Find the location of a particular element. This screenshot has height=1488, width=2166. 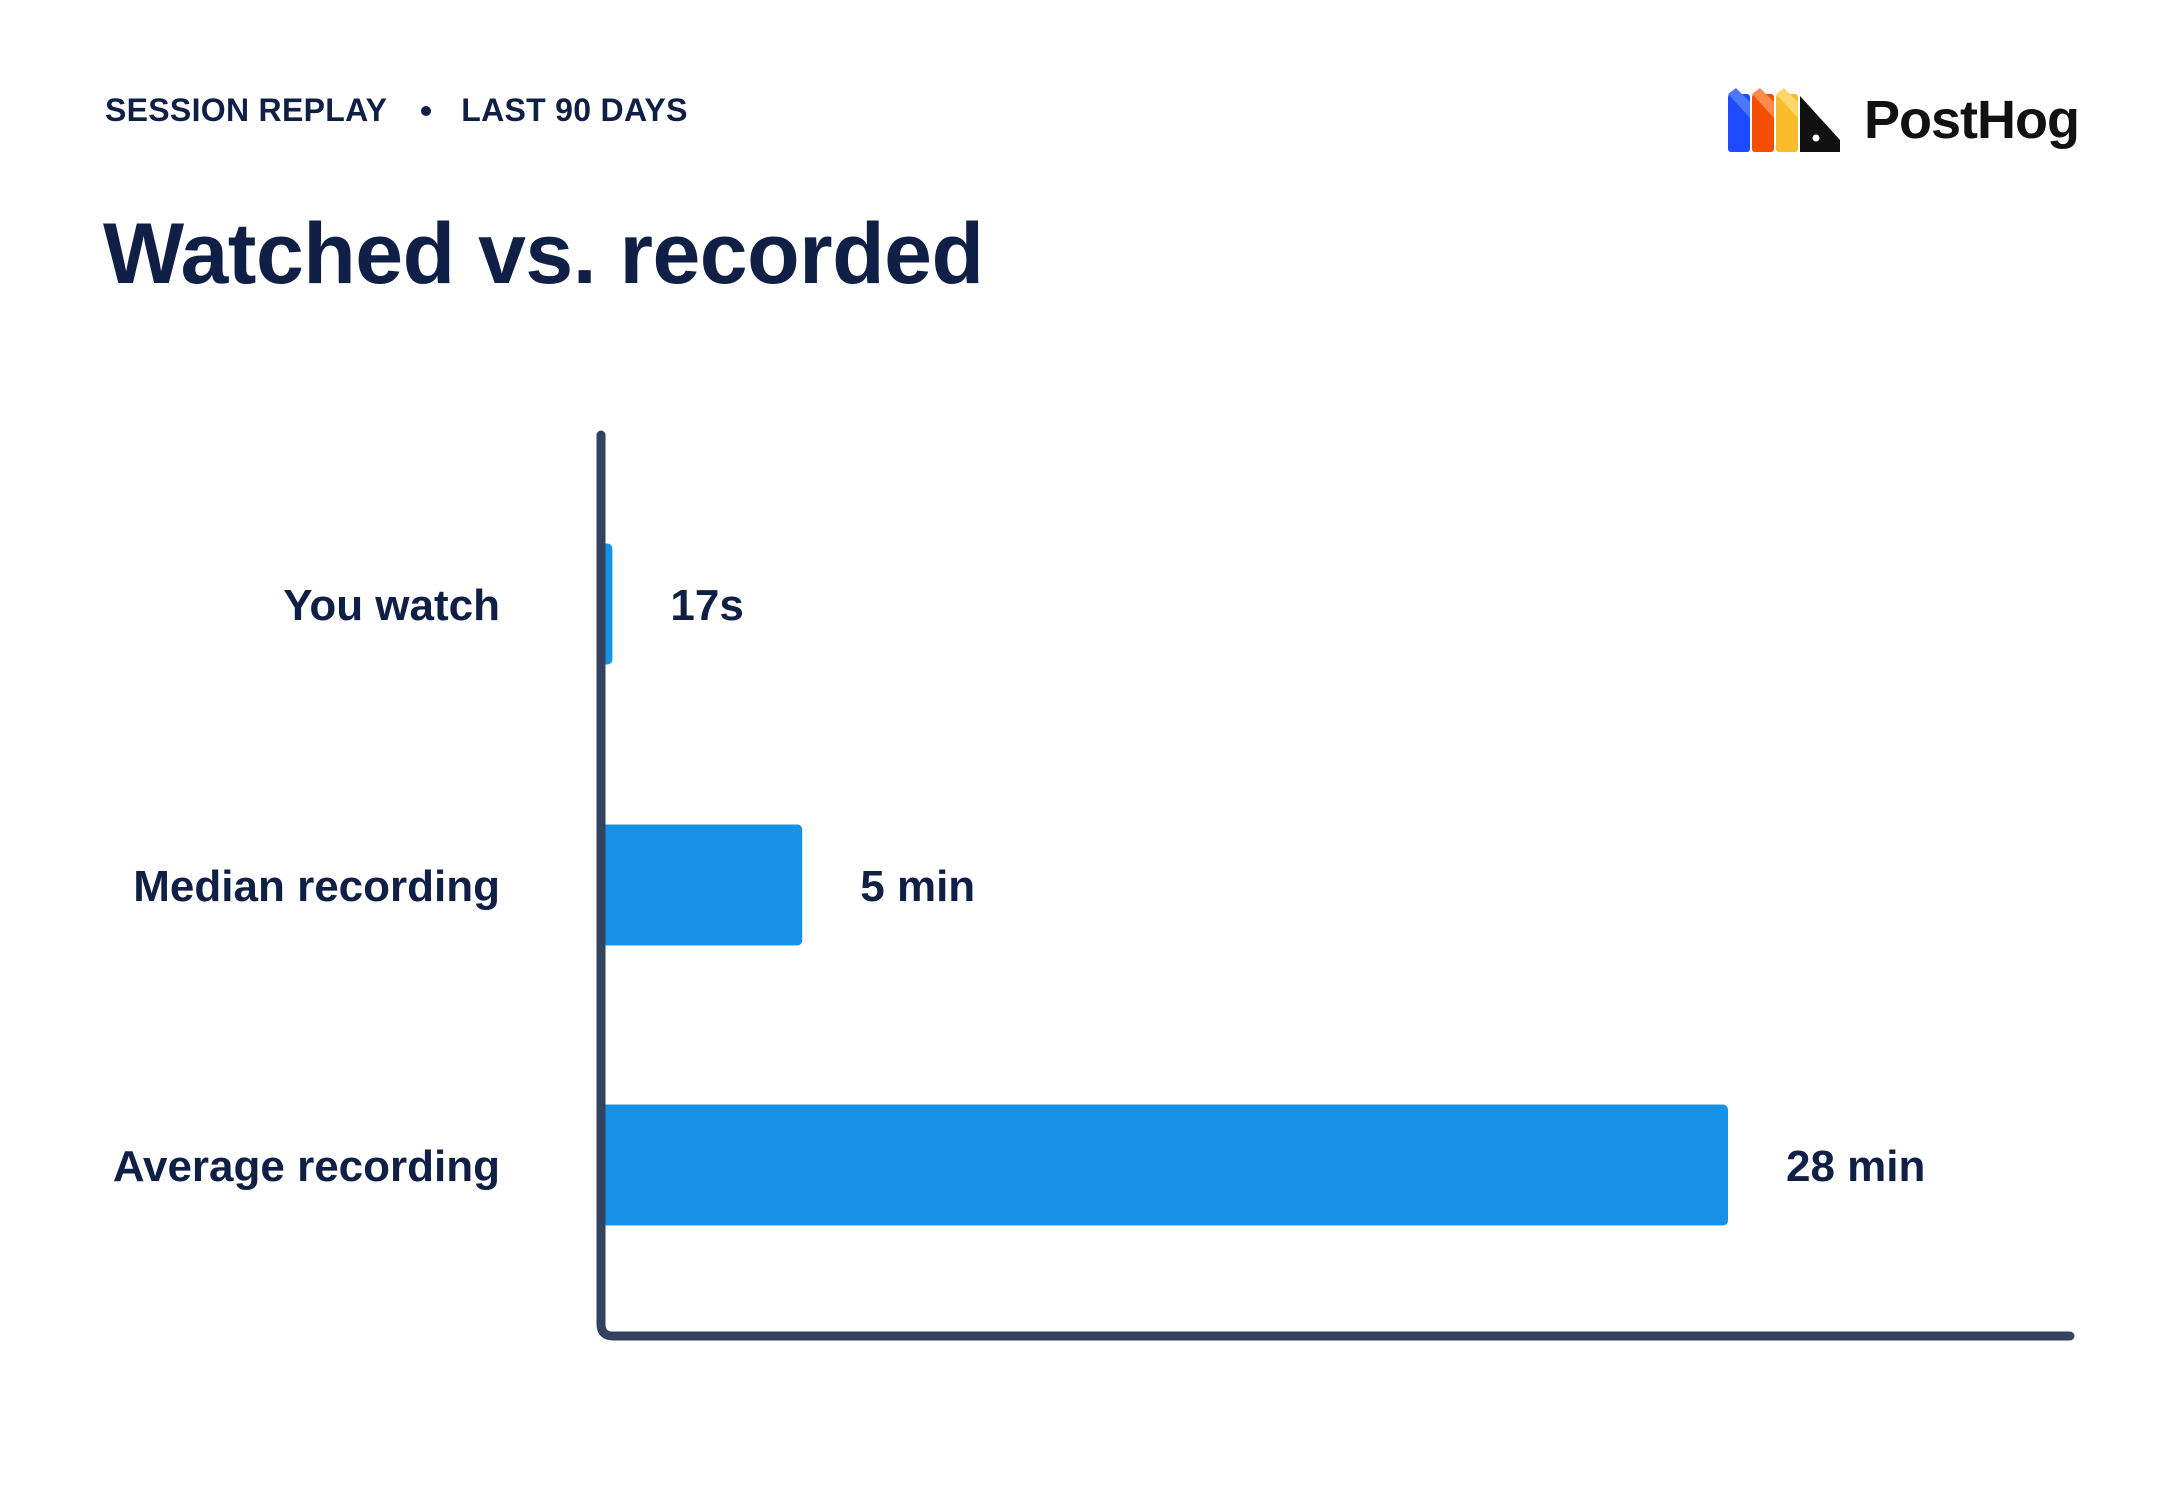

period-label: LAST 90 DAYS is located at coordinates (574, 110).